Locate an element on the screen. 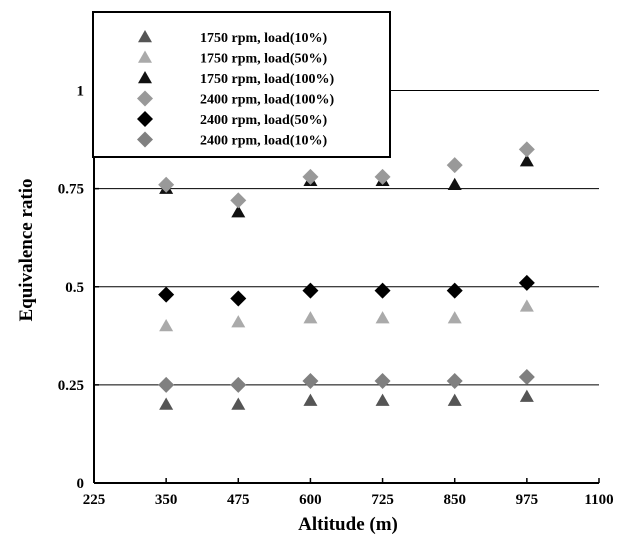 This screenshot has width=630, height=534. x-axis-title: Altitude (m) is located at coordinates (348, 524).